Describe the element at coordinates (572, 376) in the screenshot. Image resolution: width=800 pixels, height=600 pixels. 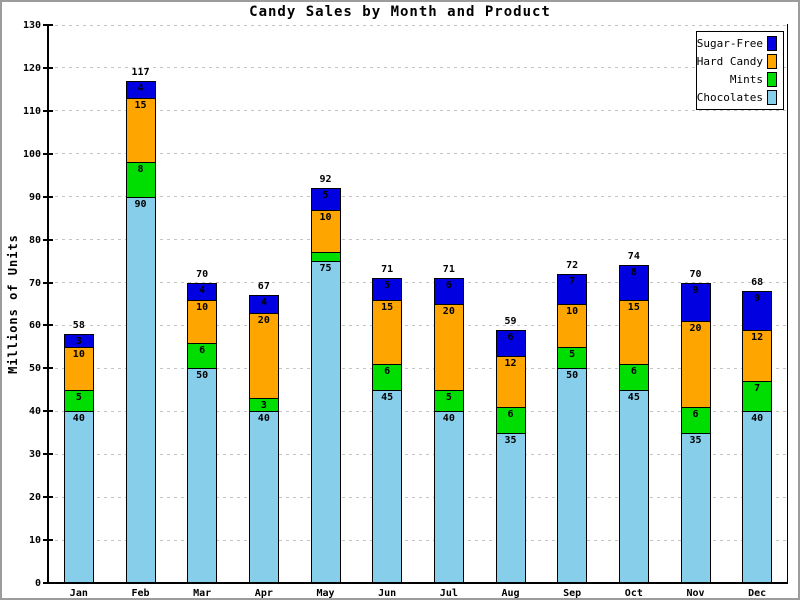
I see `segment-value-label: 50` at that location.